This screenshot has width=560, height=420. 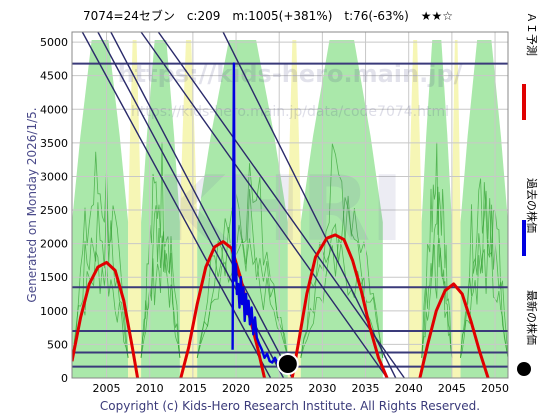 I want to click on legend-latest-price-dot, so click(x=524, y=369).